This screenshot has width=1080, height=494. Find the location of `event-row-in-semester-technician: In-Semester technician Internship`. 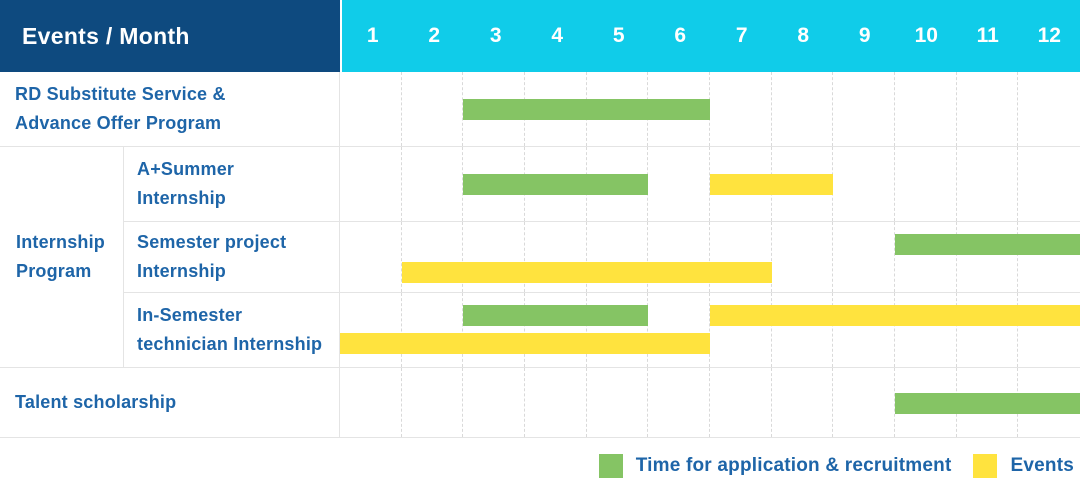

event-row-in-semester-technician: In-Semester technician Internship is located at coordinates (602, 330).